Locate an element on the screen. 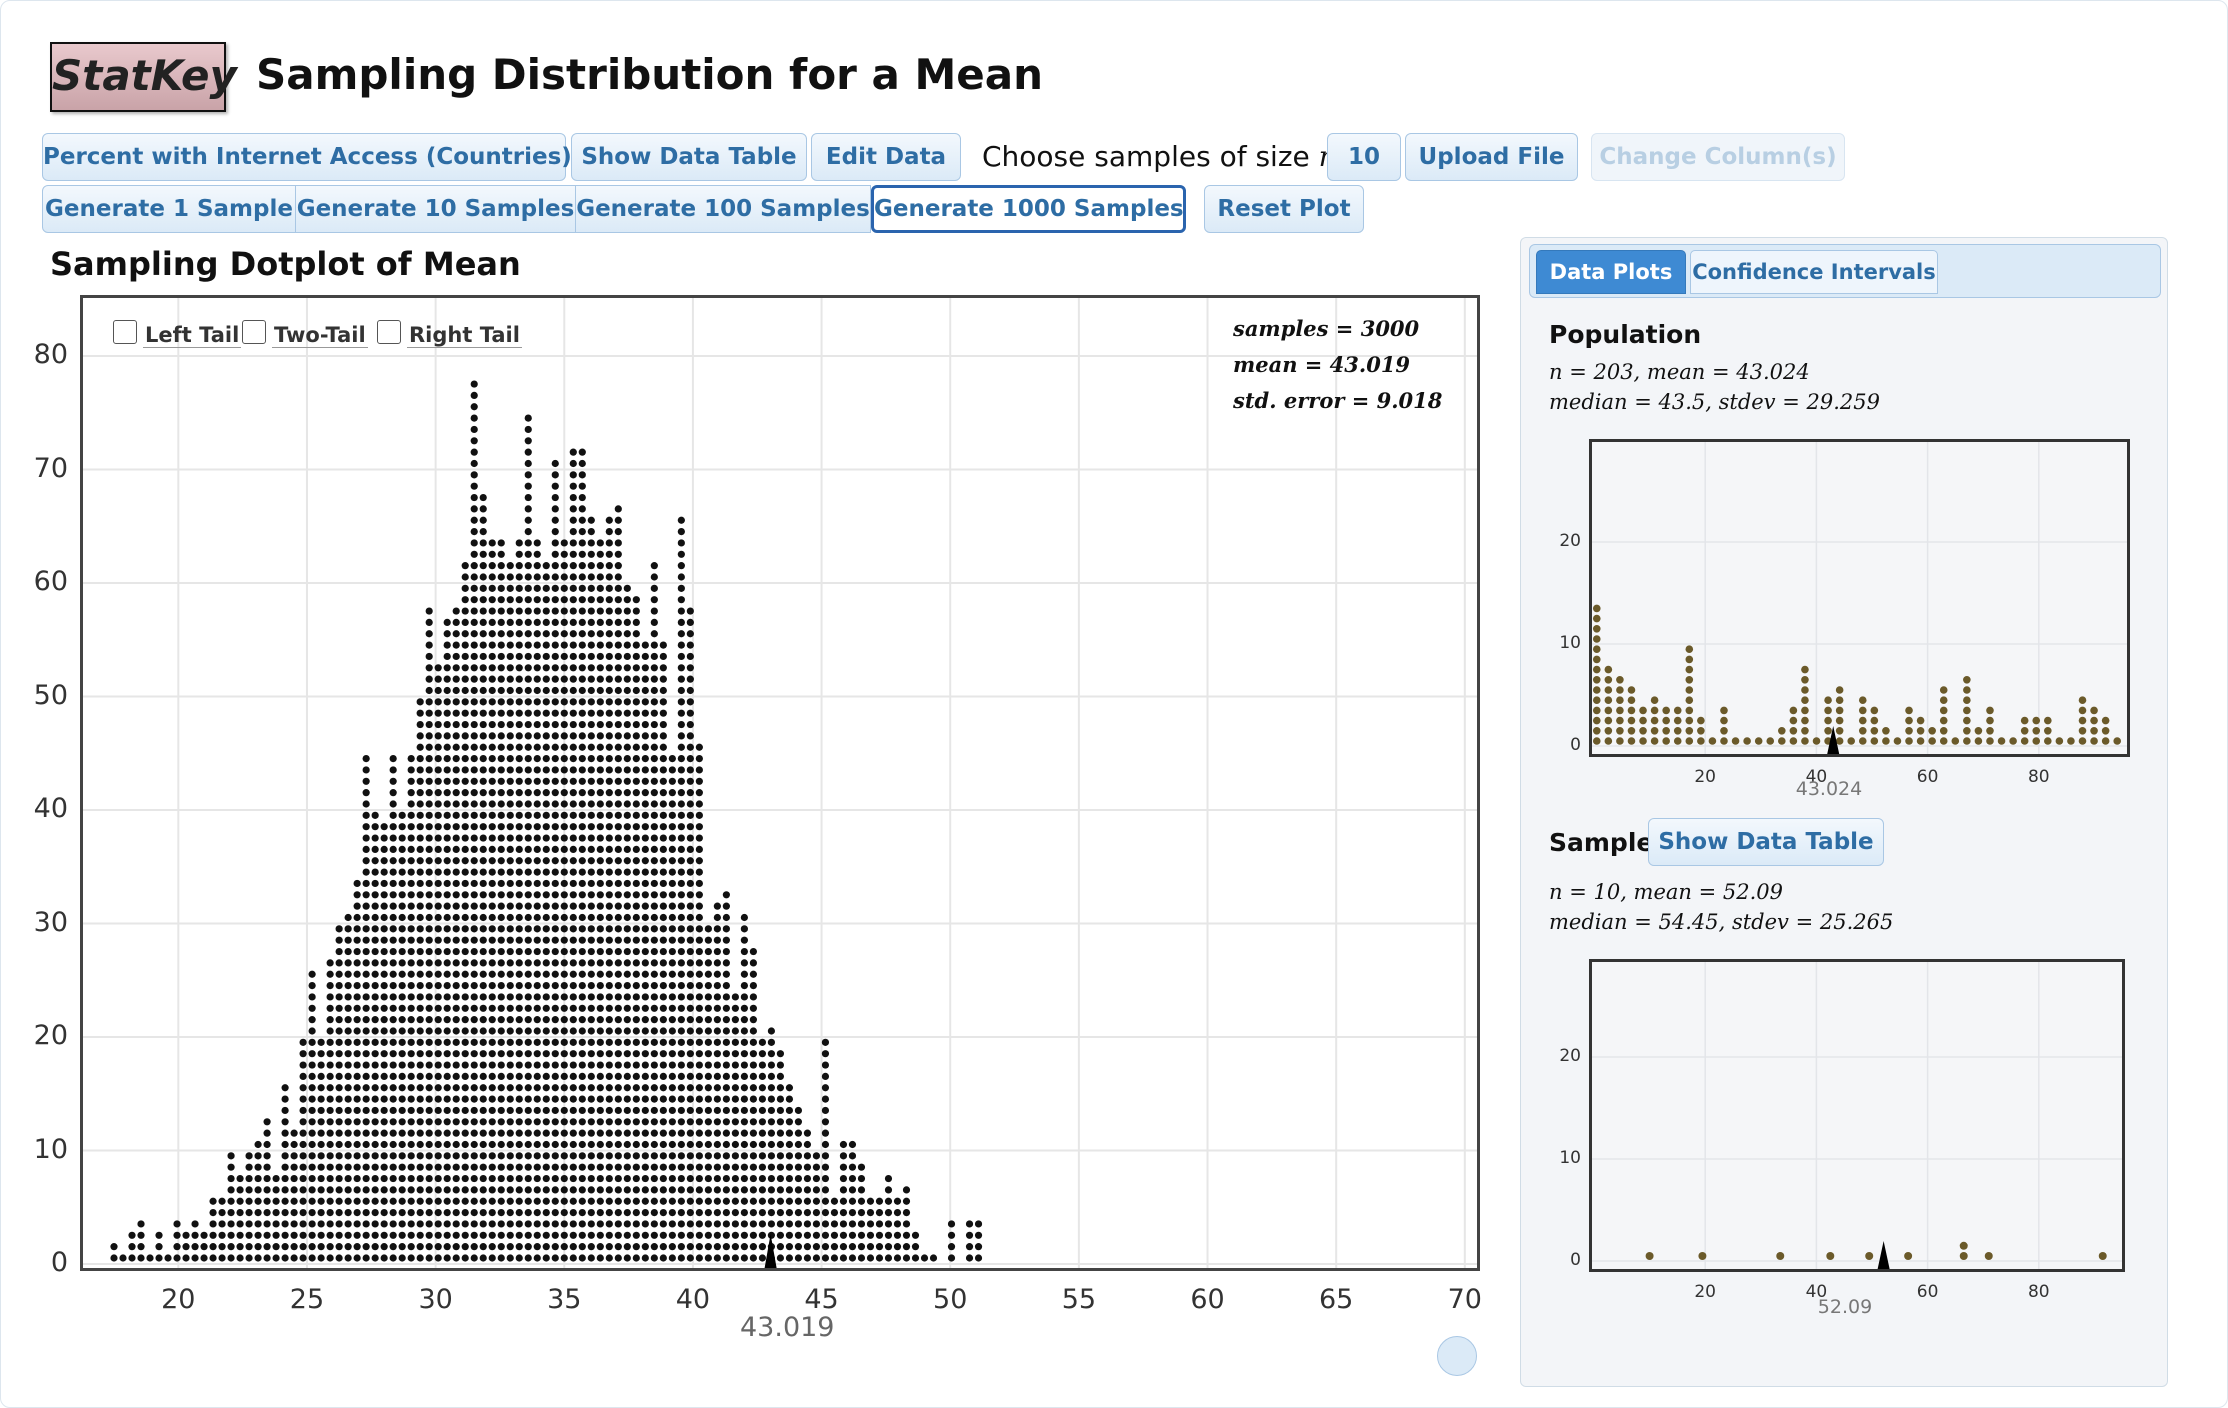 The width and height of the screenshot is (2228, 1408). generate-100-samples-button: Generate 100 Samples is located at coordinates (723, 209).